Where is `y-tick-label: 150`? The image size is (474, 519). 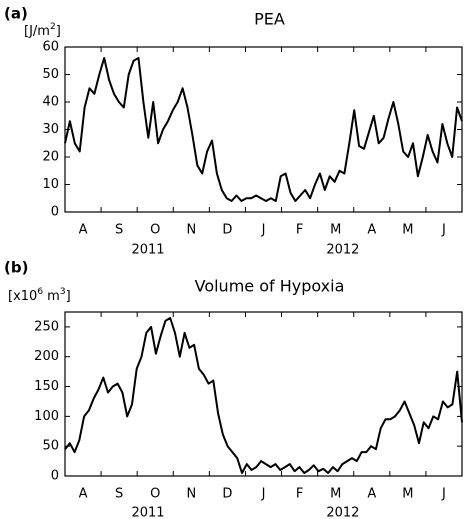
y-tick-label: 150 is located at coordinates (46, 386).